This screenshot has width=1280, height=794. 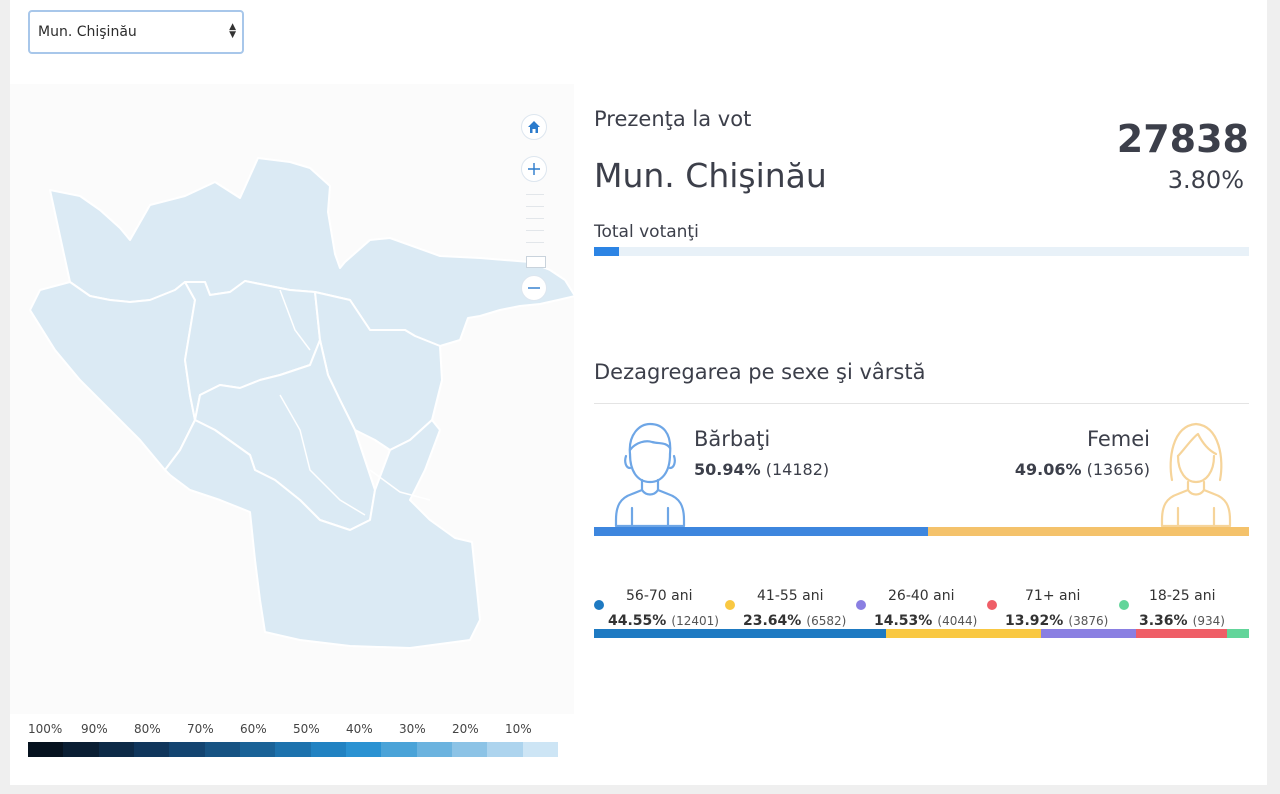 I want to click on male-stats: 50.94% (14182), so click(x=761, y=469).